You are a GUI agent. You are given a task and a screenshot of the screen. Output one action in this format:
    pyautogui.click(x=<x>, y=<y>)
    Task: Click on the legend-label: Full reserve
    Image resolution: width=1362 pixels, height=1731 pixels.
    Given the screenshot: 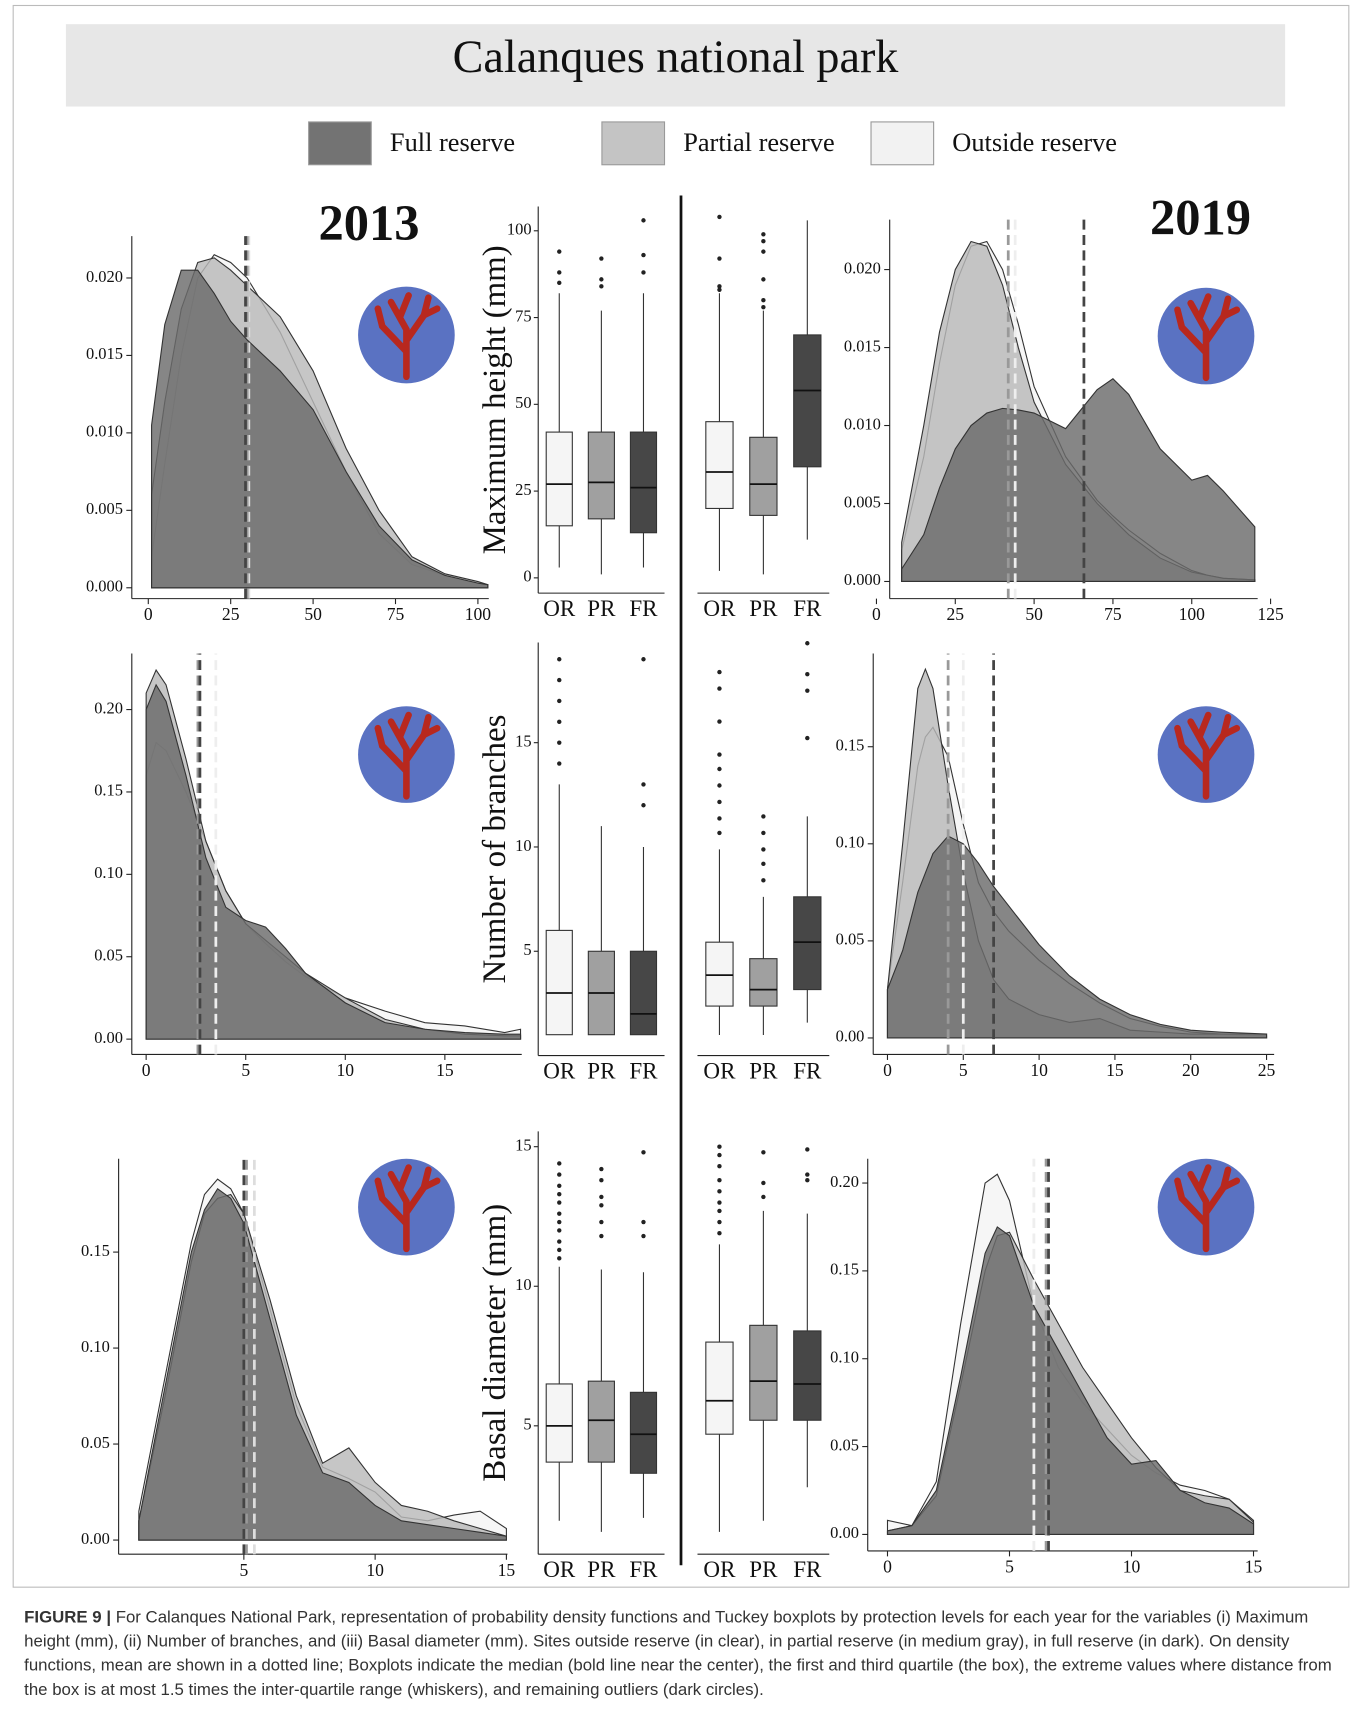 What is the action you would take?
    pyautogui.click(x=452, y=142)
    